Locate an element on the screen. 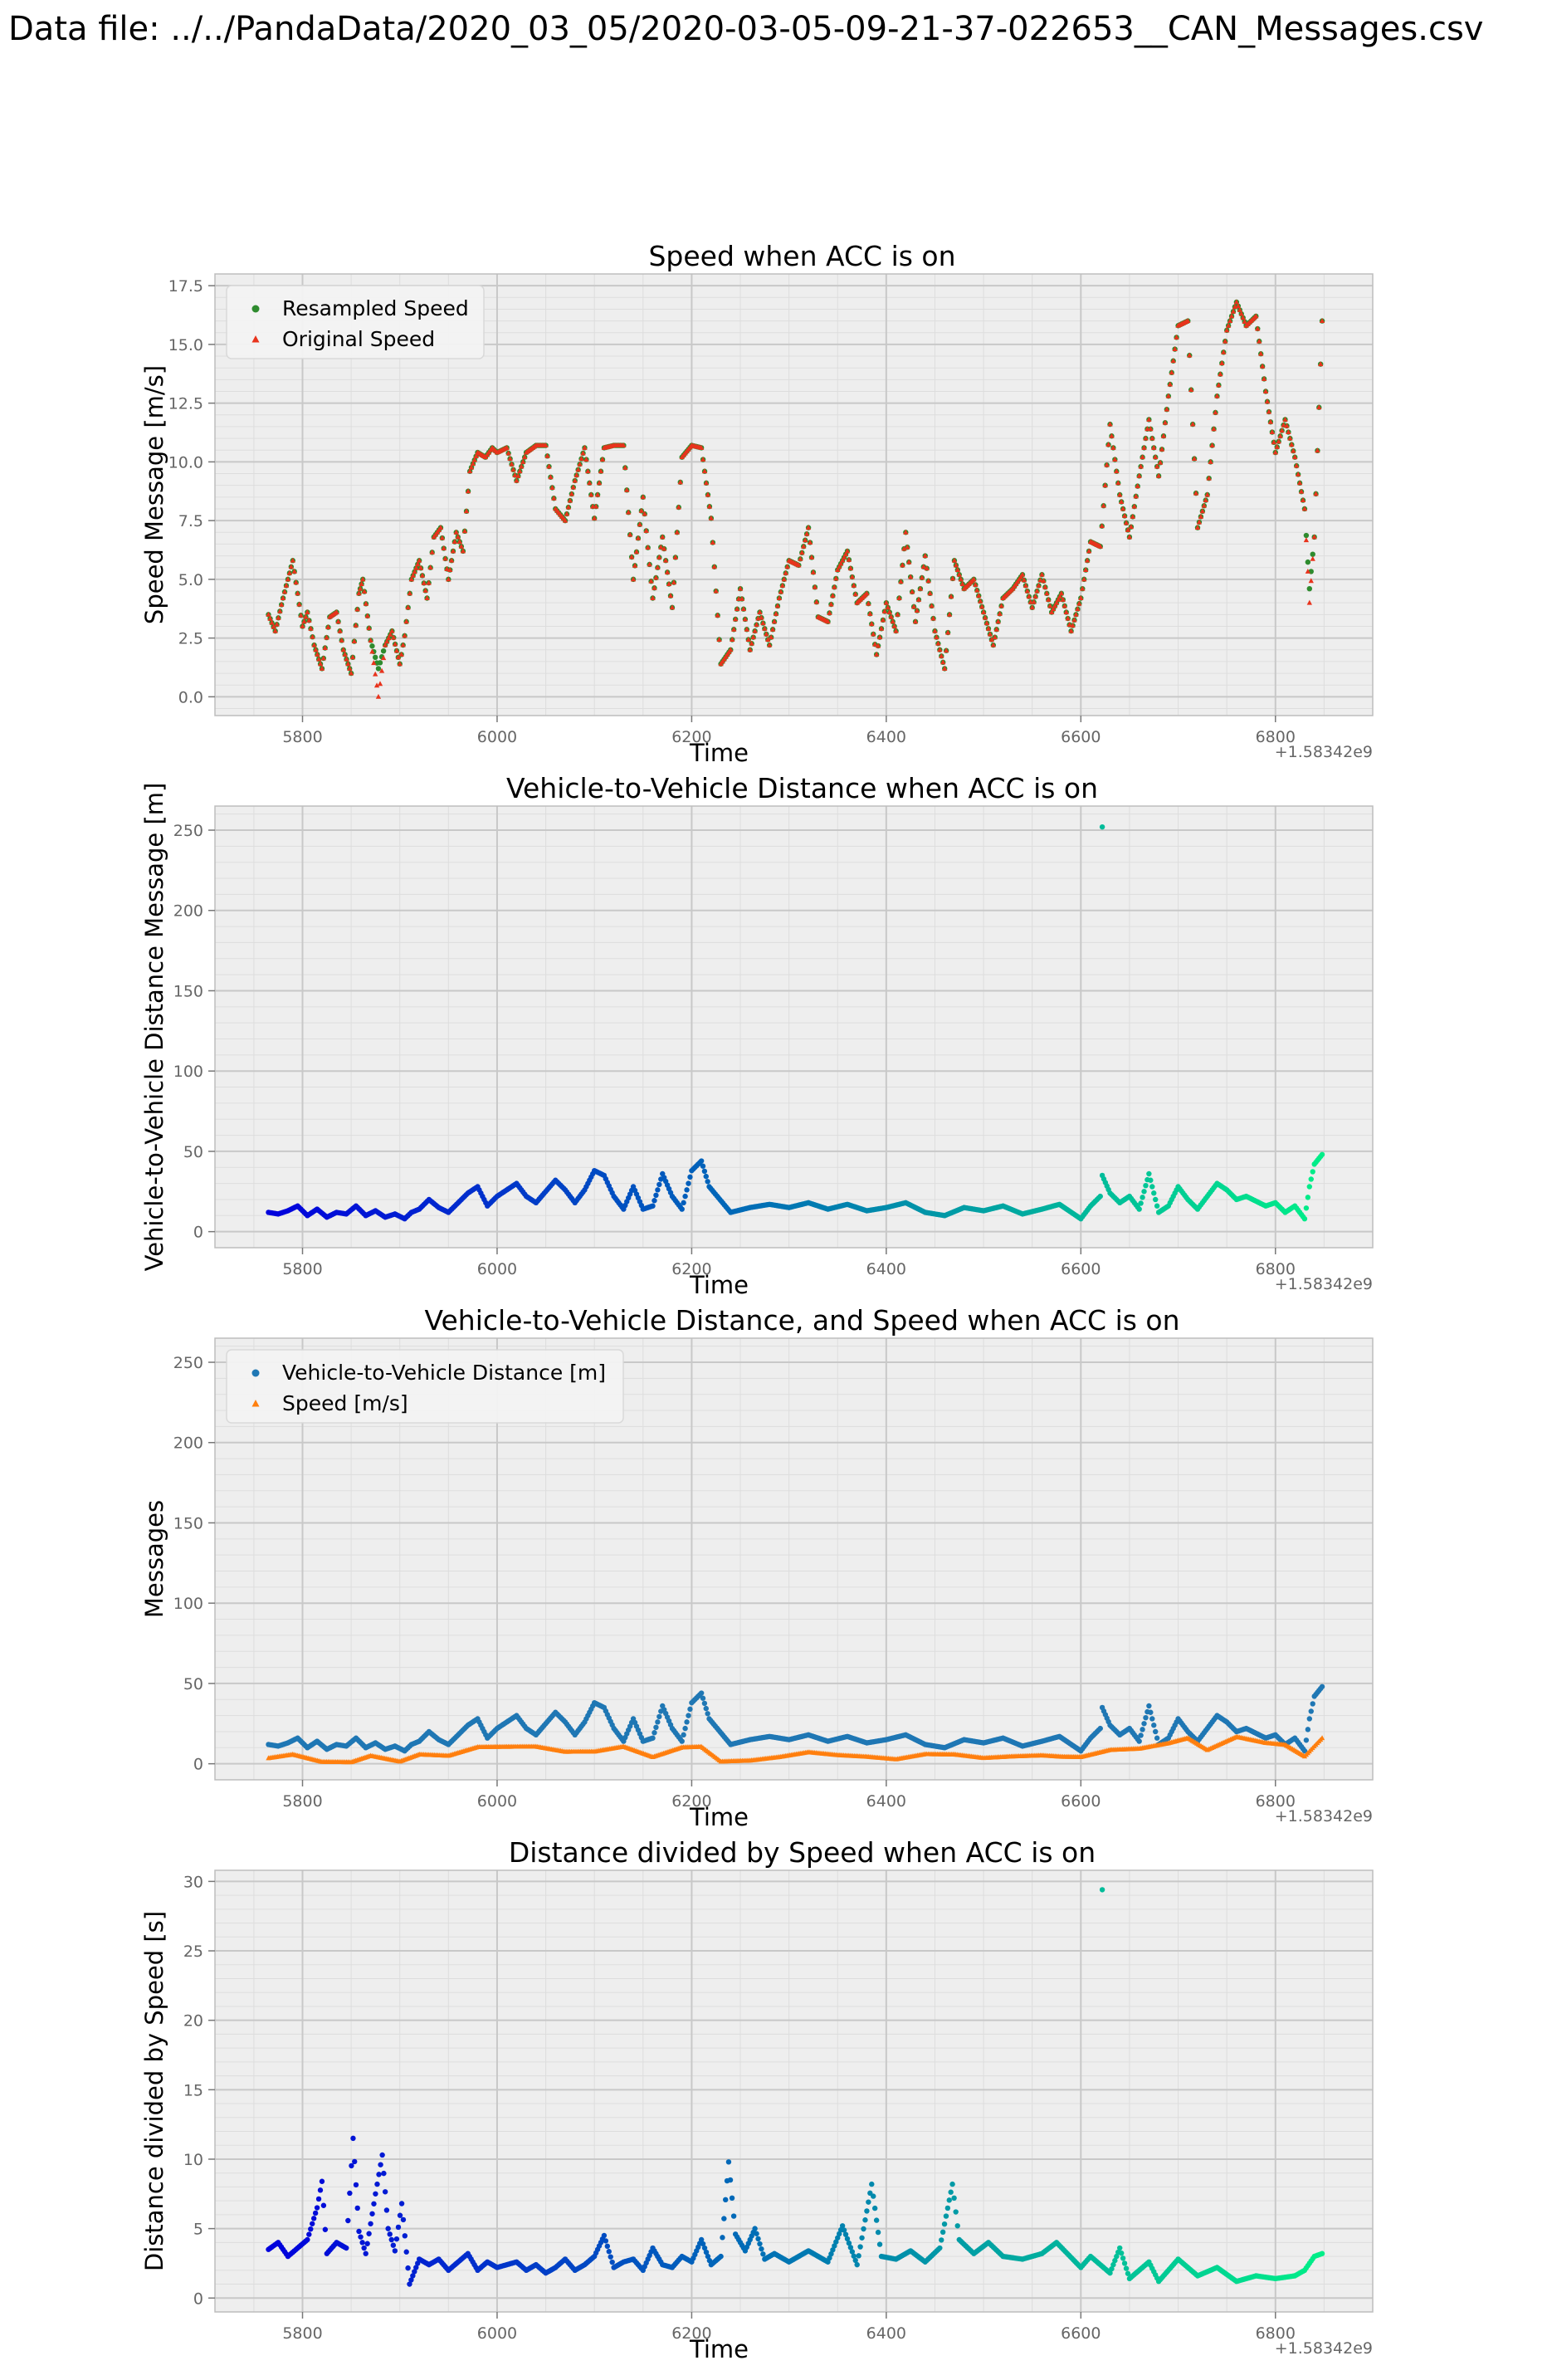  y-axis-label: Vehicle-to-Vehicle Distance Message [m] is located at coordinates (154, 1027).